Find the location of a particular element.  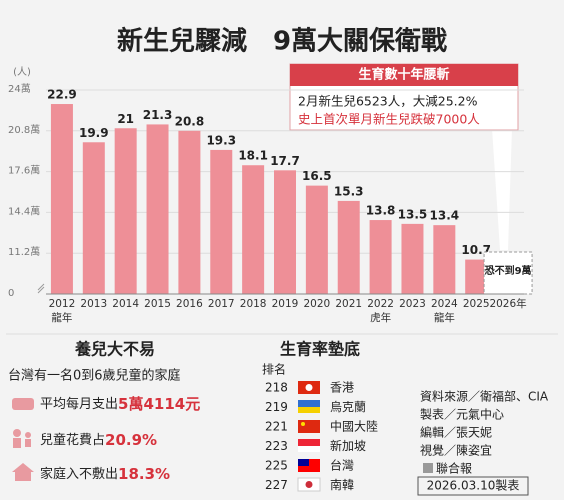

y-unit: (人) is located at coordinates (22, 72).